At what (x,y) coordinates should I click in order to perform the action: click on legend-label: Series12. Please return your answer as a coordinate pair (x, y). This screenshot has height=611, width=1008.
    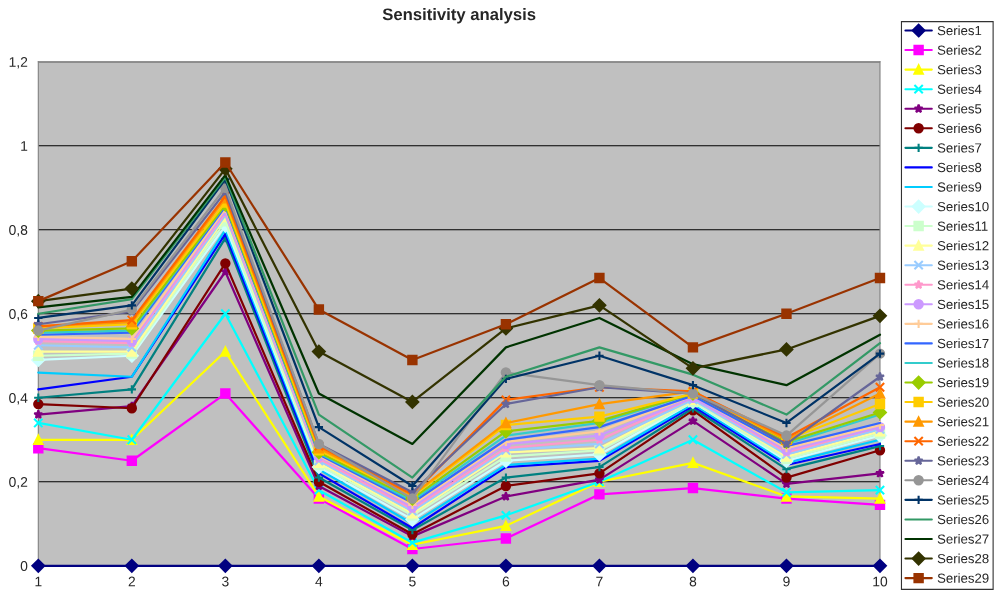
    Looking at the image, I should click on (963, 245).